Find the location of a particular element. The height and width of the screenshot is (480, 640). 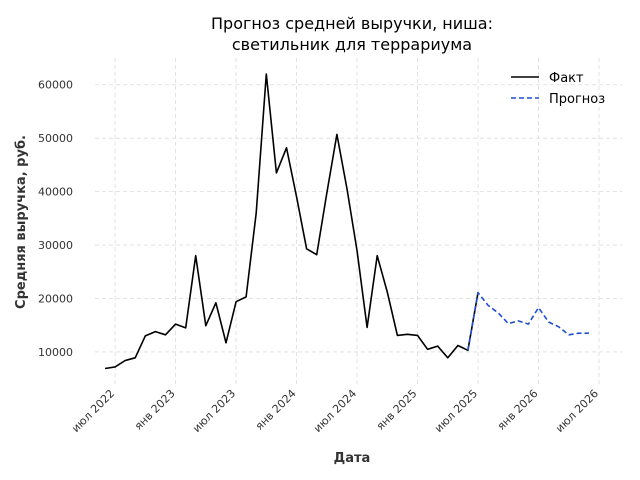

chart-title-line-2: светильник для террариума is located at coordinates (352, 44).